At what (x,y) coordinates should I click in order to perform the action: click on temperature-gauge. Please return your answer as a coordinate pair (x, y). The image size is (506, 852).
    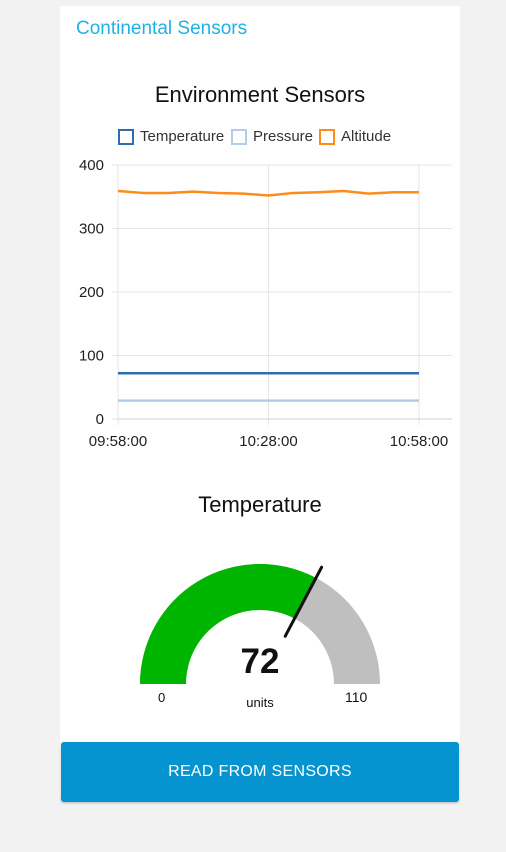
    Looking at the image, I should click on (260, 623).